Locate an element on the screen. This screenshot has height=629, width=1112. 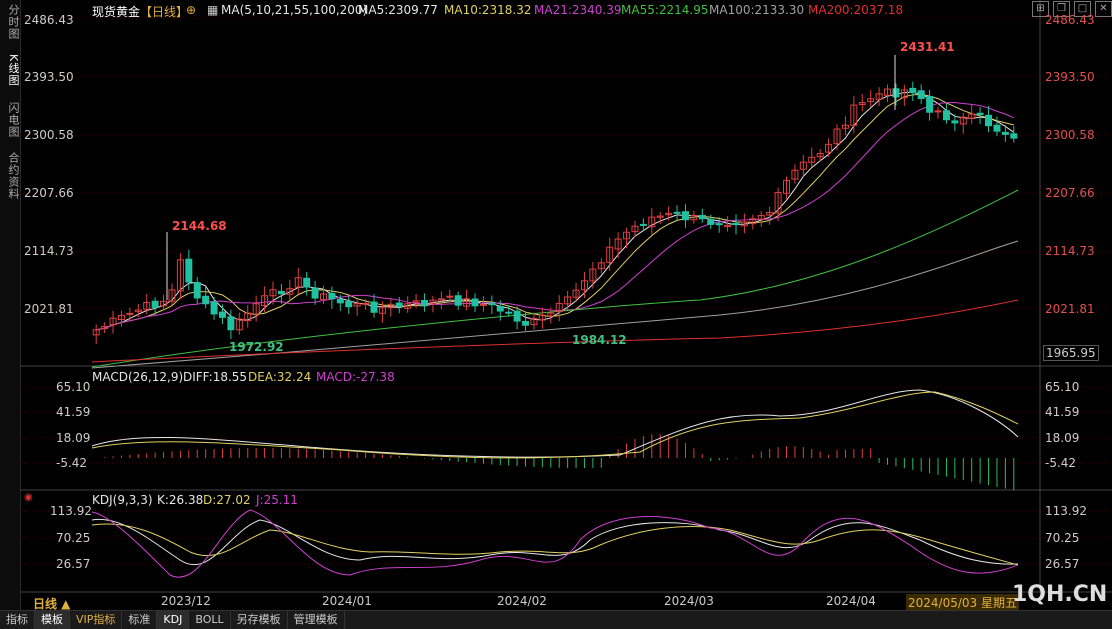
ma5-value: MA5:2309.77 is located at coordinates (398, 10).